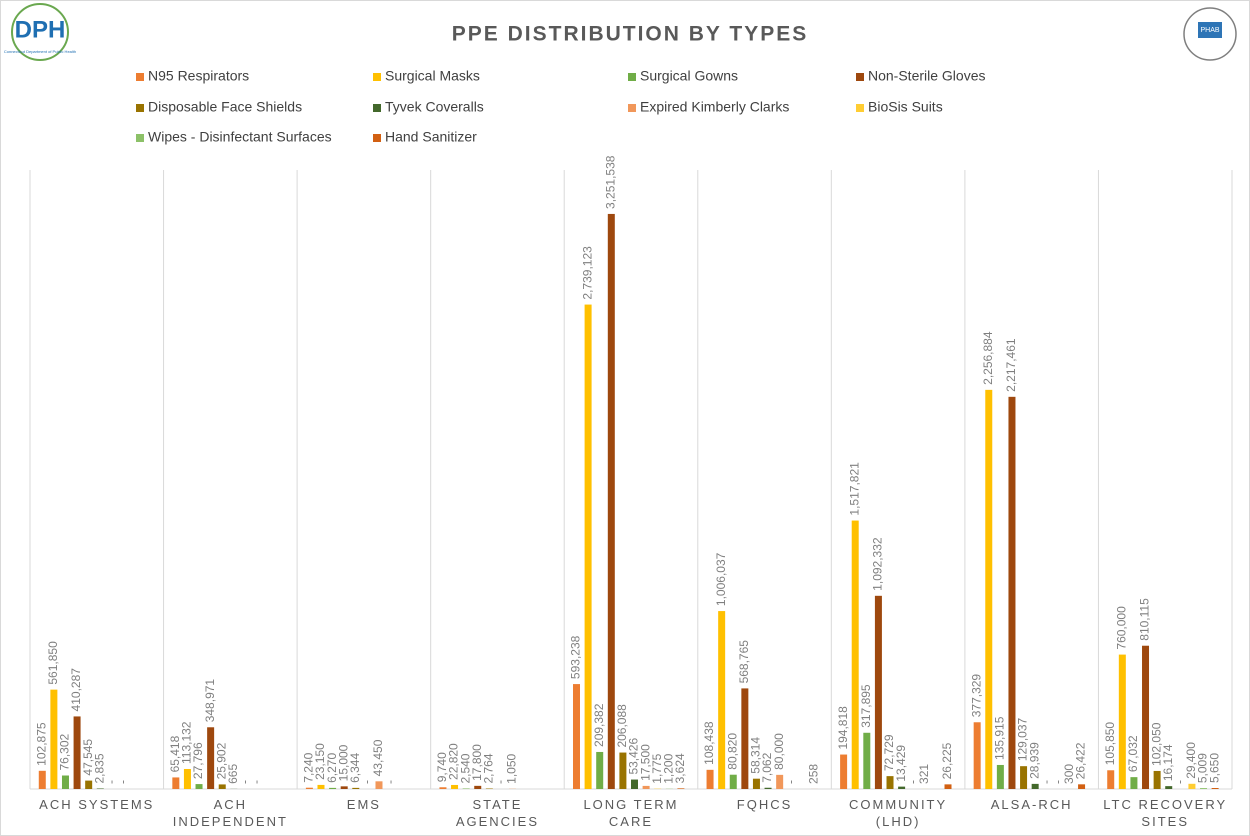 The height and width of the screenshot is (836, 1250). Describe the element at coordinates (599, 725) in the screenshot. I see `data-label: 209,382` at that location.